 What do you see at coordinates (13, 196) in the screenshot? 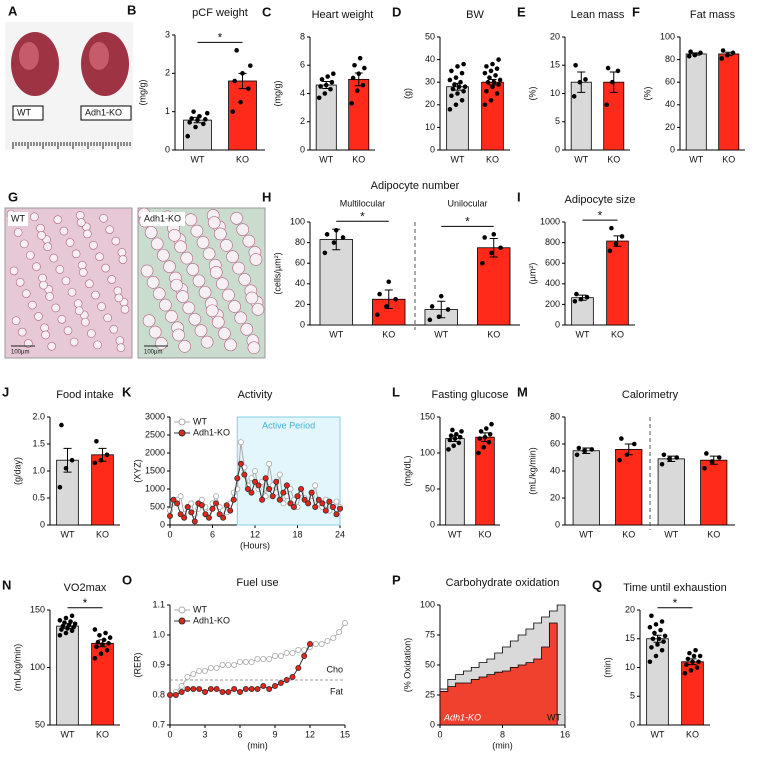
I see `panel-letter: G` at bounding box center [13, 196].